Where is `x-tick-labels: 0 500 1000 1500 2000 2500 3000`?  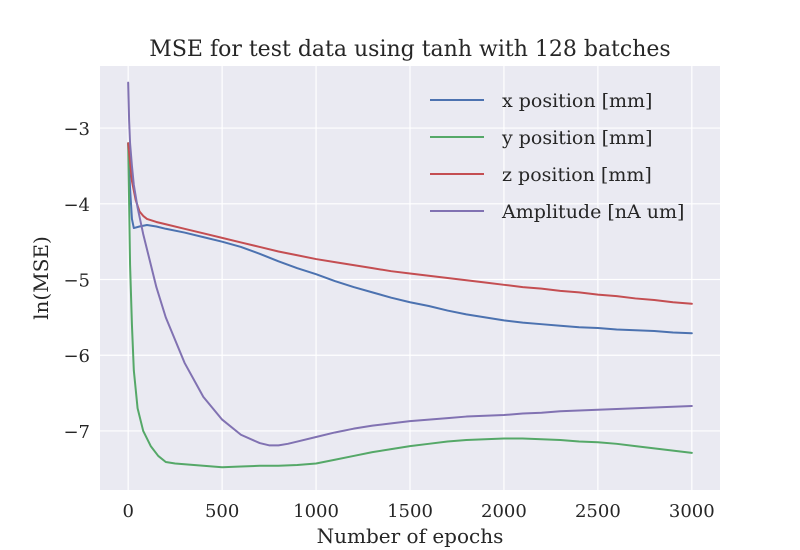
x-tick-labels: 0 500 1000 1500 2000 2500 3000 is located at coordinates (418, 511).